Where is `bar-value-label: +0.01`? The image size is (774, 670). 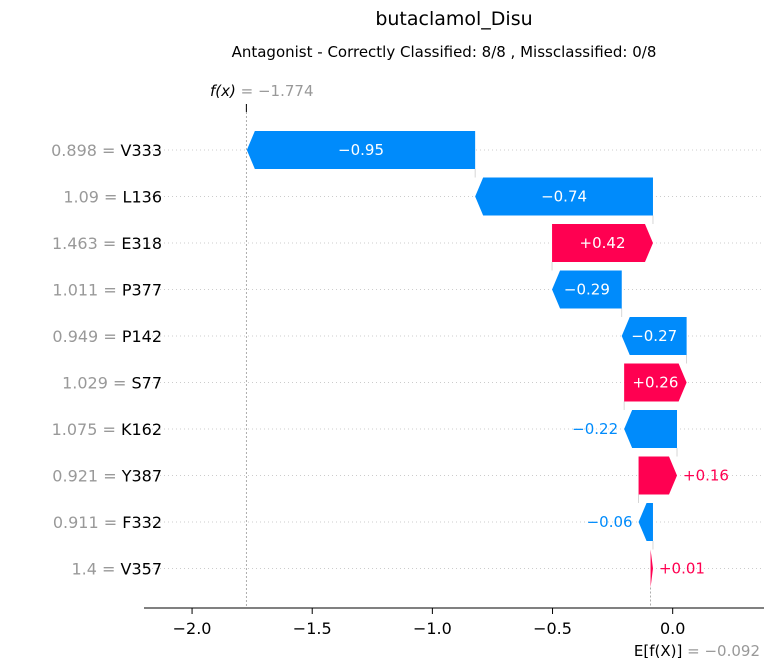
bar-value-label: +0.01 is located at coordinates (682, 569).